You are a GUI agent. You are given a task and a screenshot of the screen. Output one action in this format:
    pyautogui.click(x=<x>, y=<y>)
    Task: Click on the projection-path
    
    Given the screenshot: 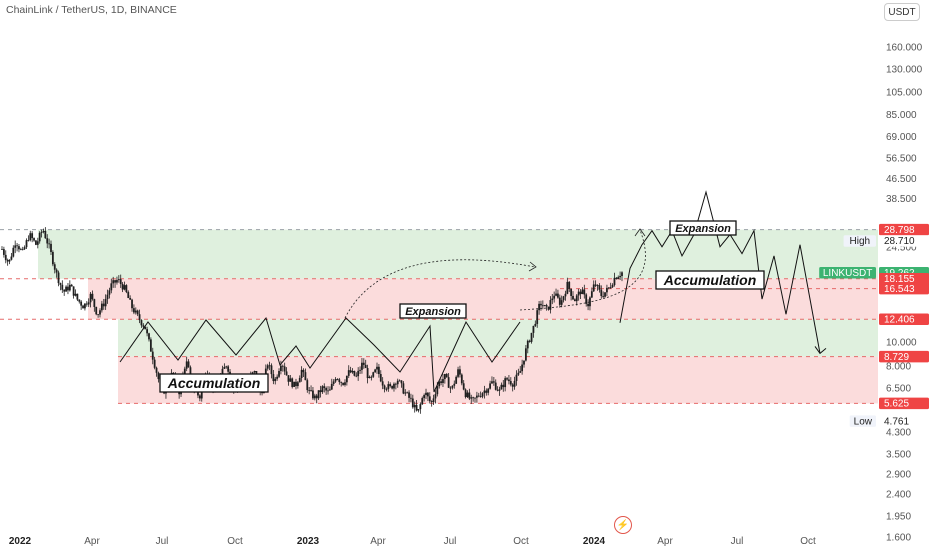 What is the action you would take?
    pyautogui.click(x=723, y=272)
    